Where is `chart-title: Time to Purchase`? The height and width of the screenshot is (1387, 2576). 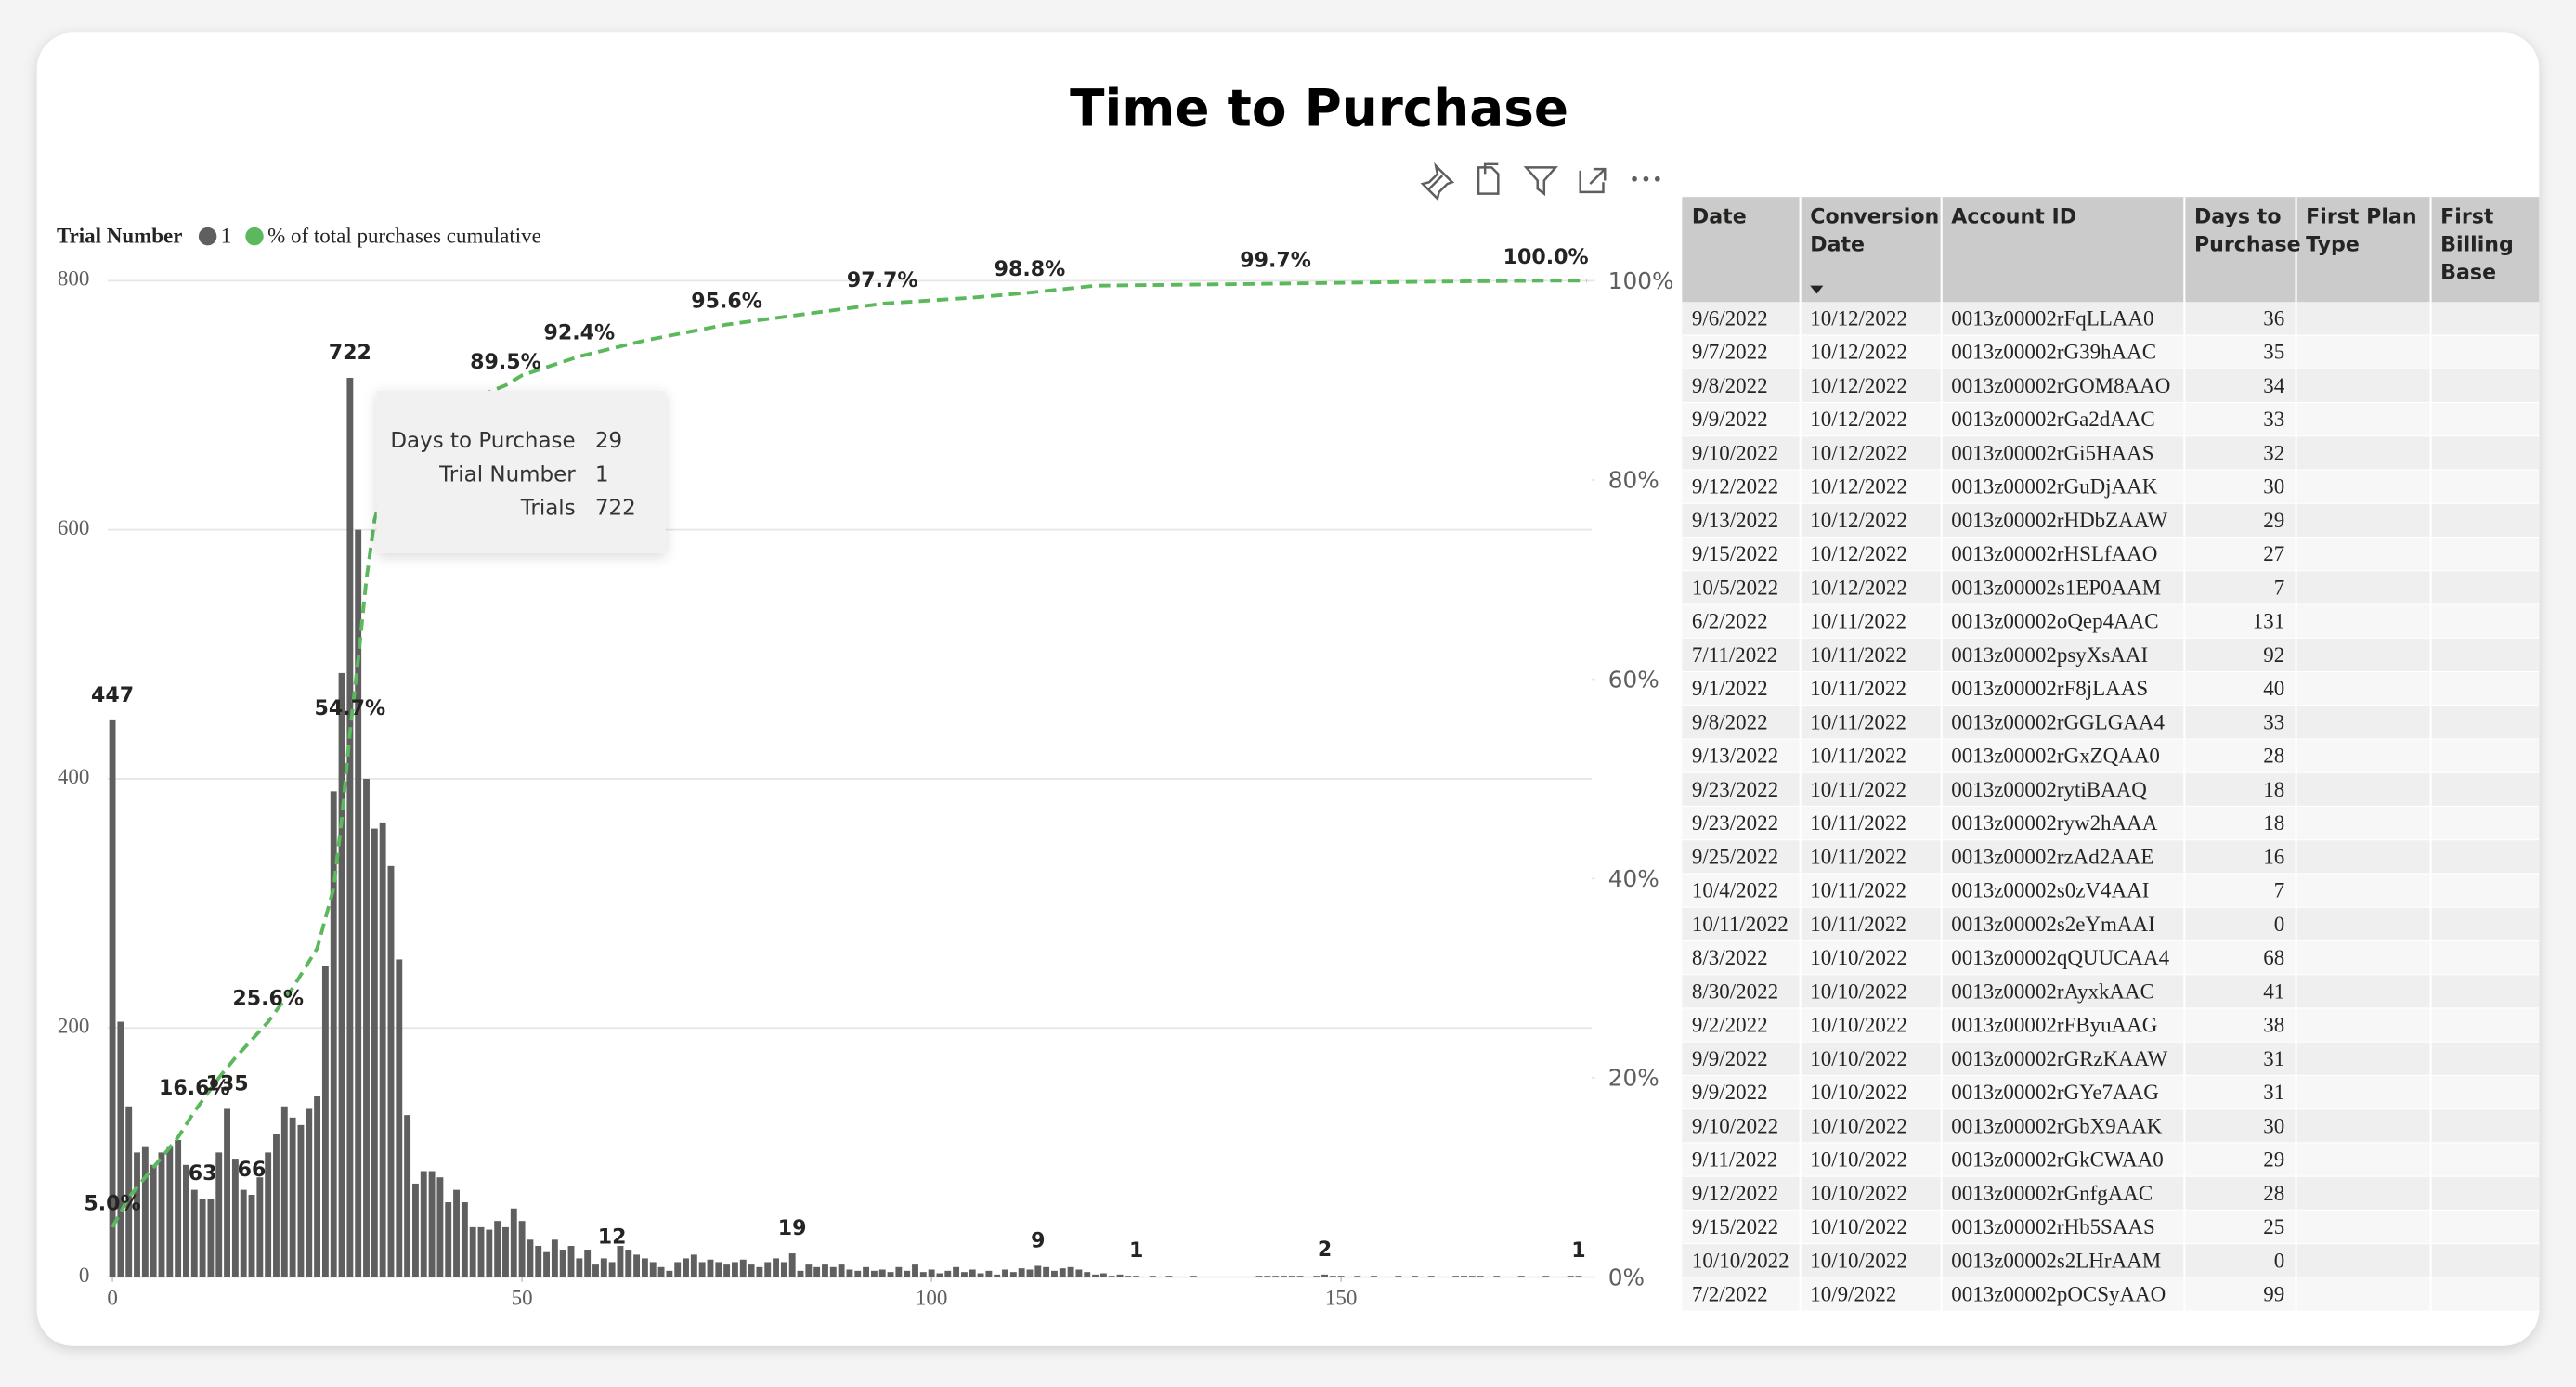
chart-title: Time to Purchase is located at coordinates (1319, 107).